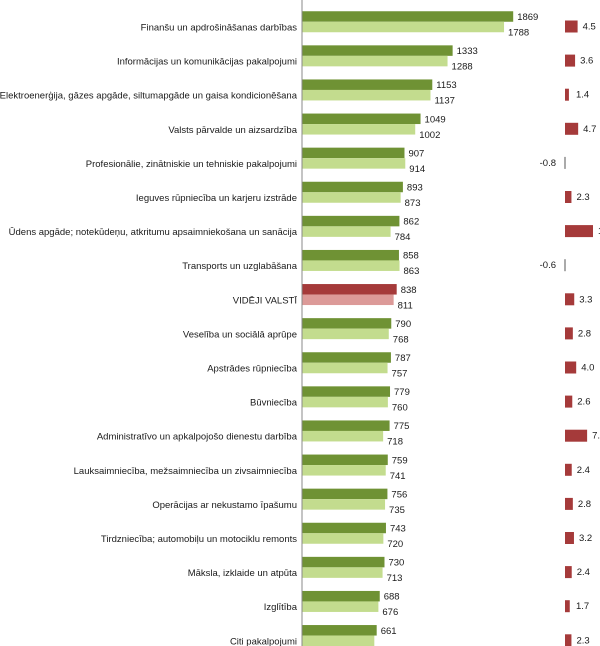 This screenshot has height=646, width=600. I want to click on change-value: 7.9, so click(596, 436).